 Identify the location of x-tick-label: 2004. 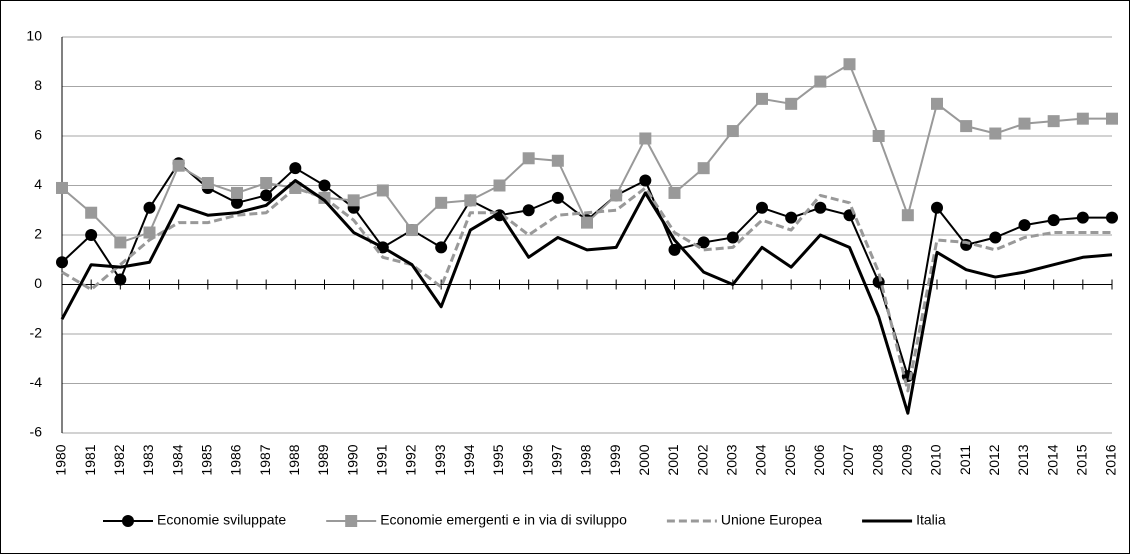
(761, 459).